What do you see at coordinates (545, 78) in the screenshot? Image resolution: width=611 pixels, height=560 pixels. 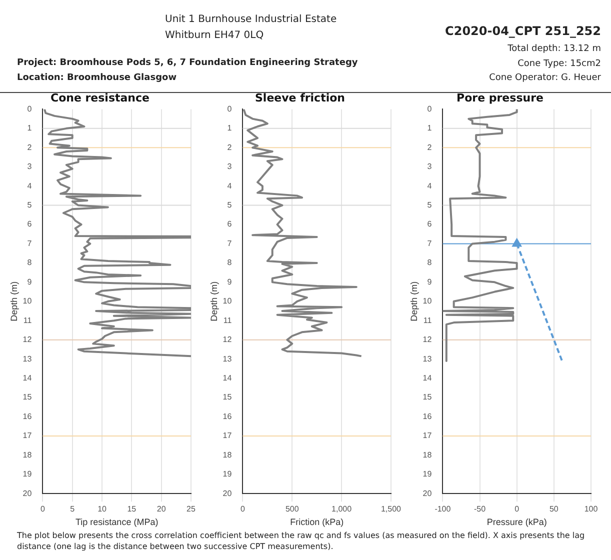 I see `text: Cone Operator: G. Heuer` at bounding box center [545, 78].